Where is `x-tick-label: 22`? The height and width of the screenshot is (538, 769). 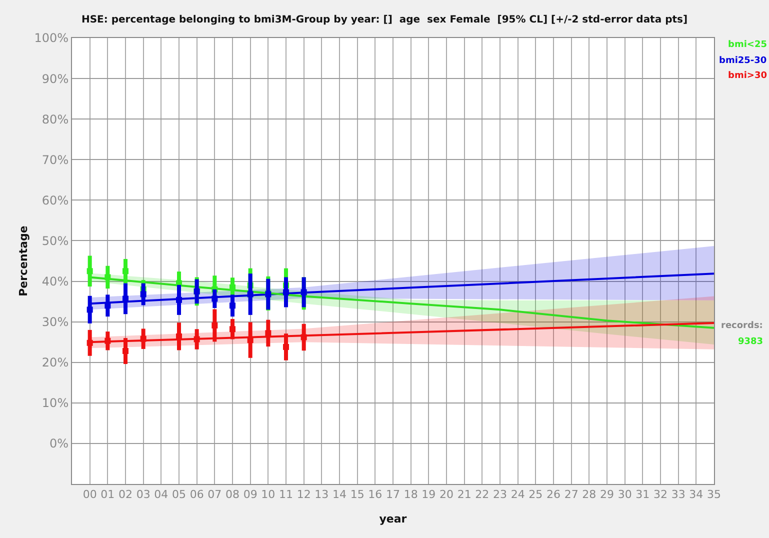
x-tick-label: 22 is located at coordinates (482, 495).